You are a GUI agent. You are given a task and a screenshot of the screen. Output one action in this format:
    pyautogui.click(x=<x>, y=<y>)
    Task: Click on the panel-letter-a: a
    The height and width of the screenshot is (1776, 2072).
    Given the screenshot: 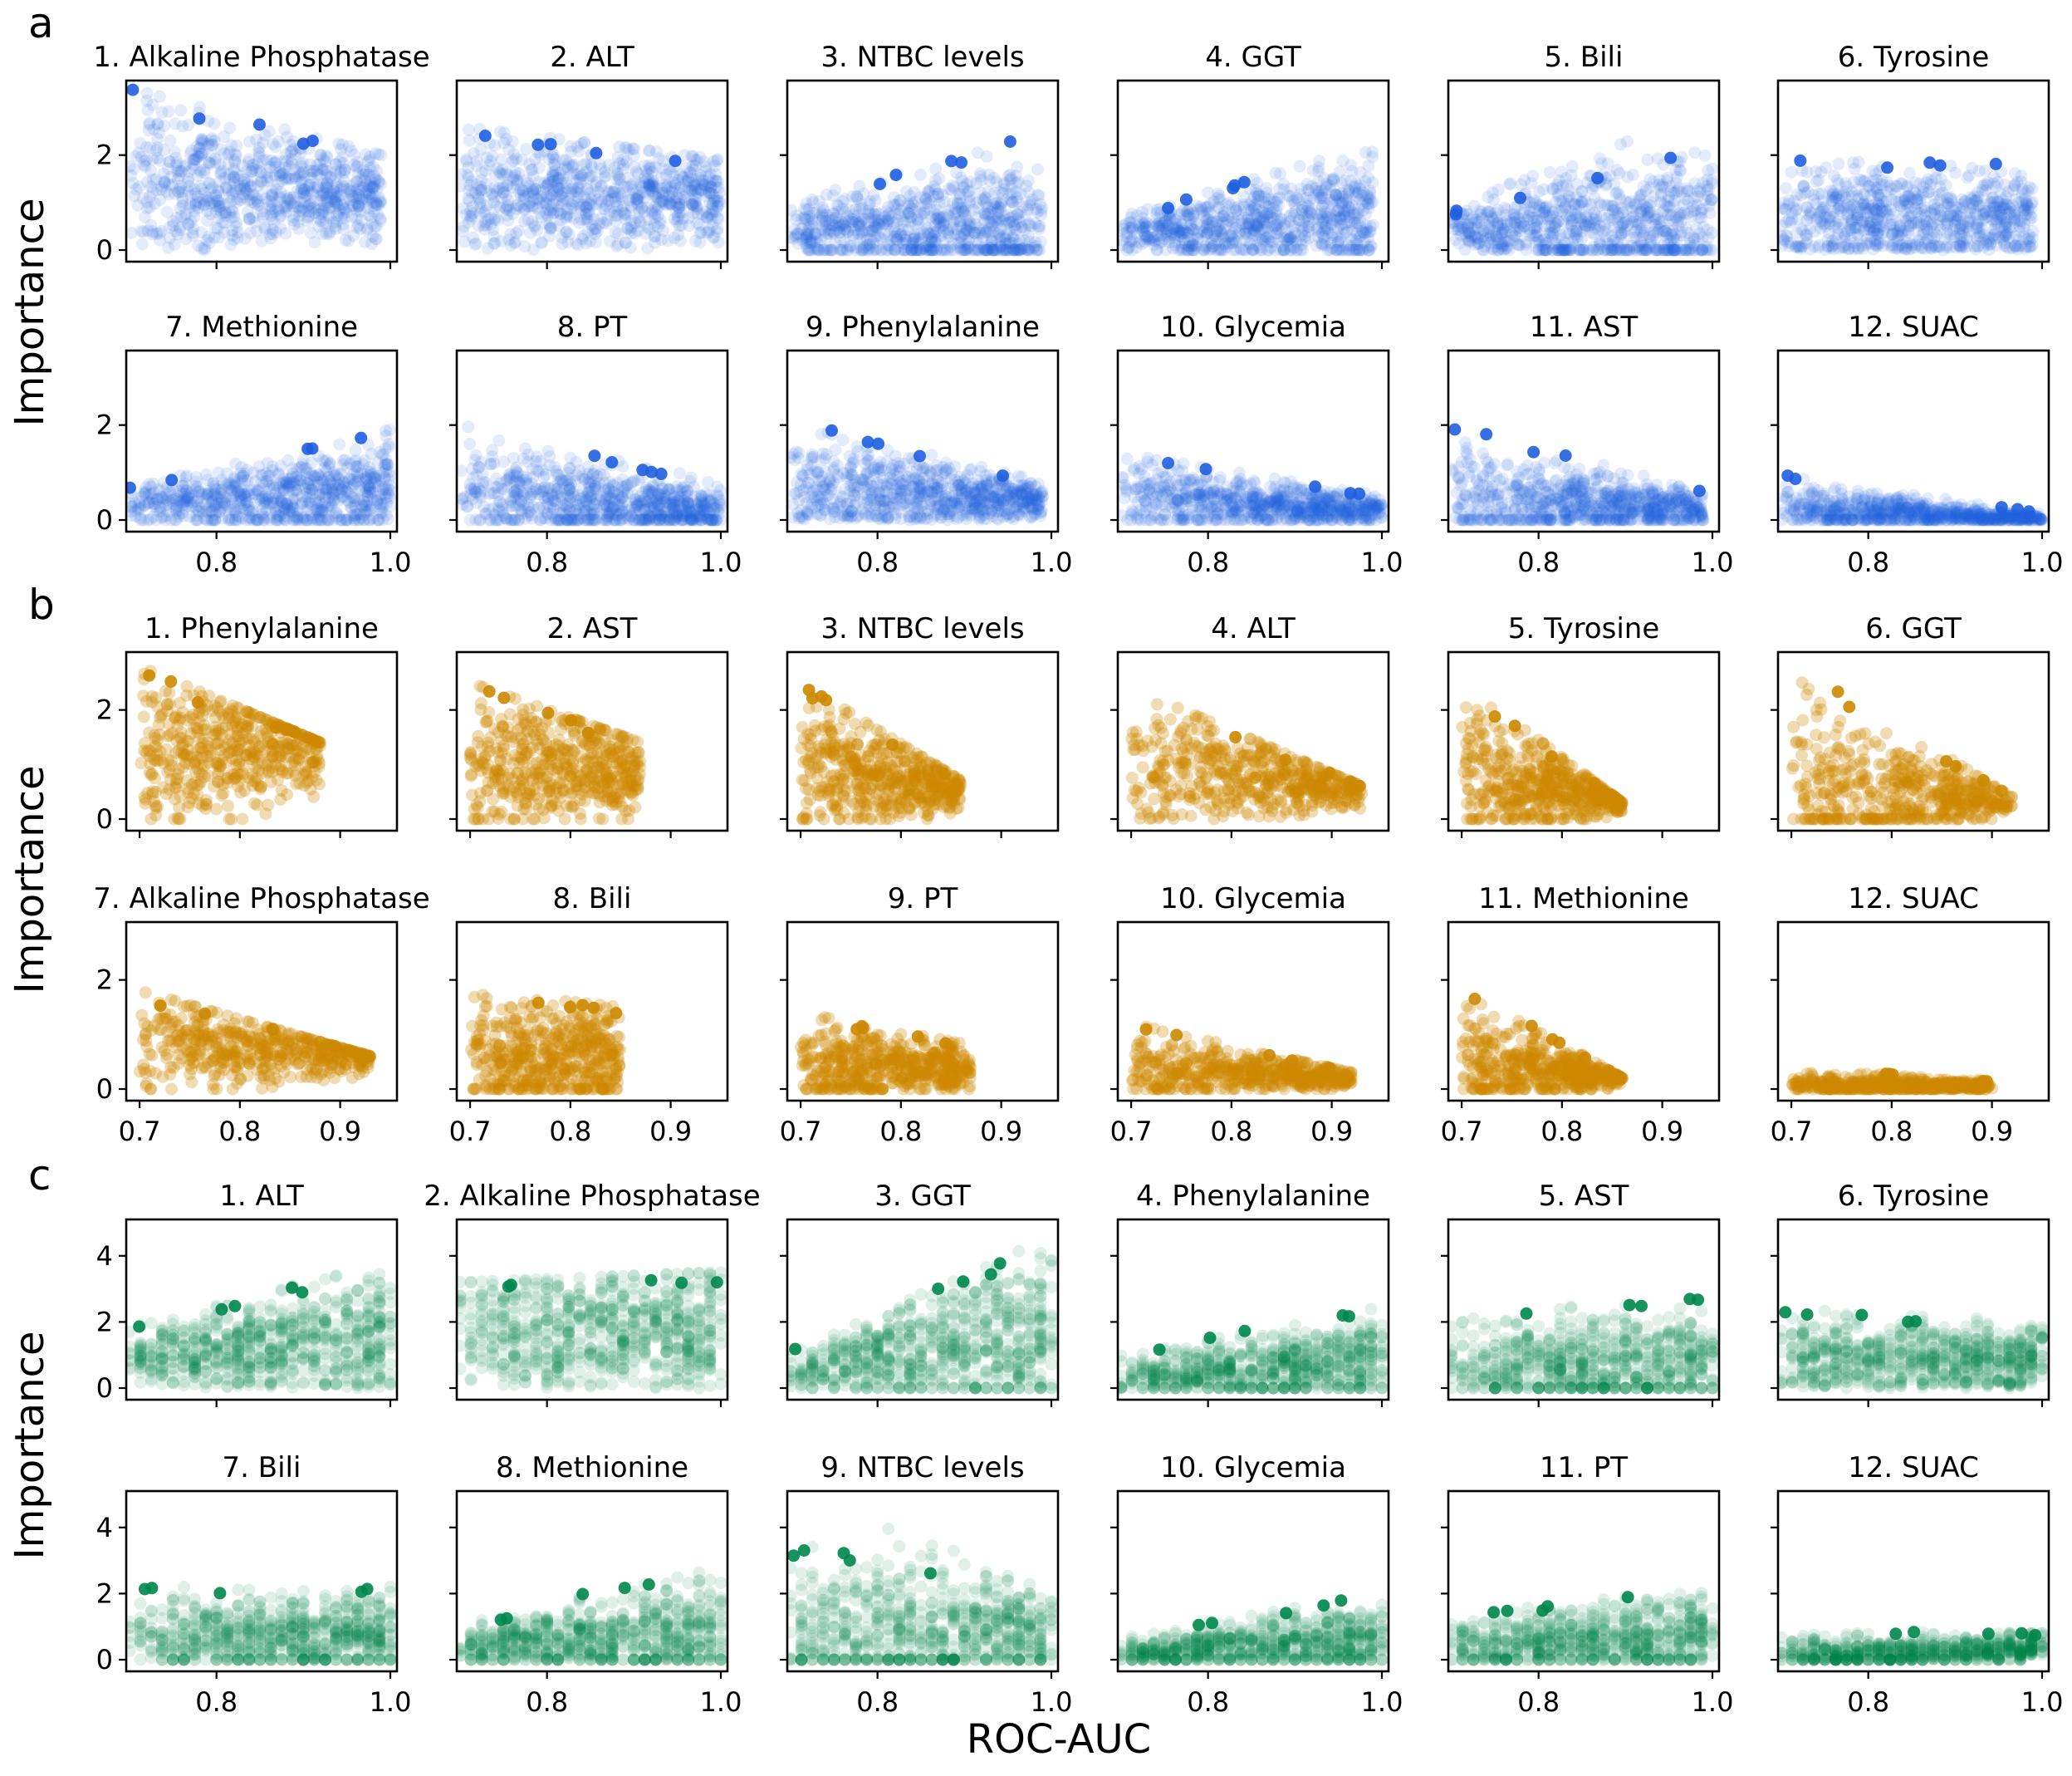 What is the action you would take?
    pyautogui.click(x=41, y=23)
    